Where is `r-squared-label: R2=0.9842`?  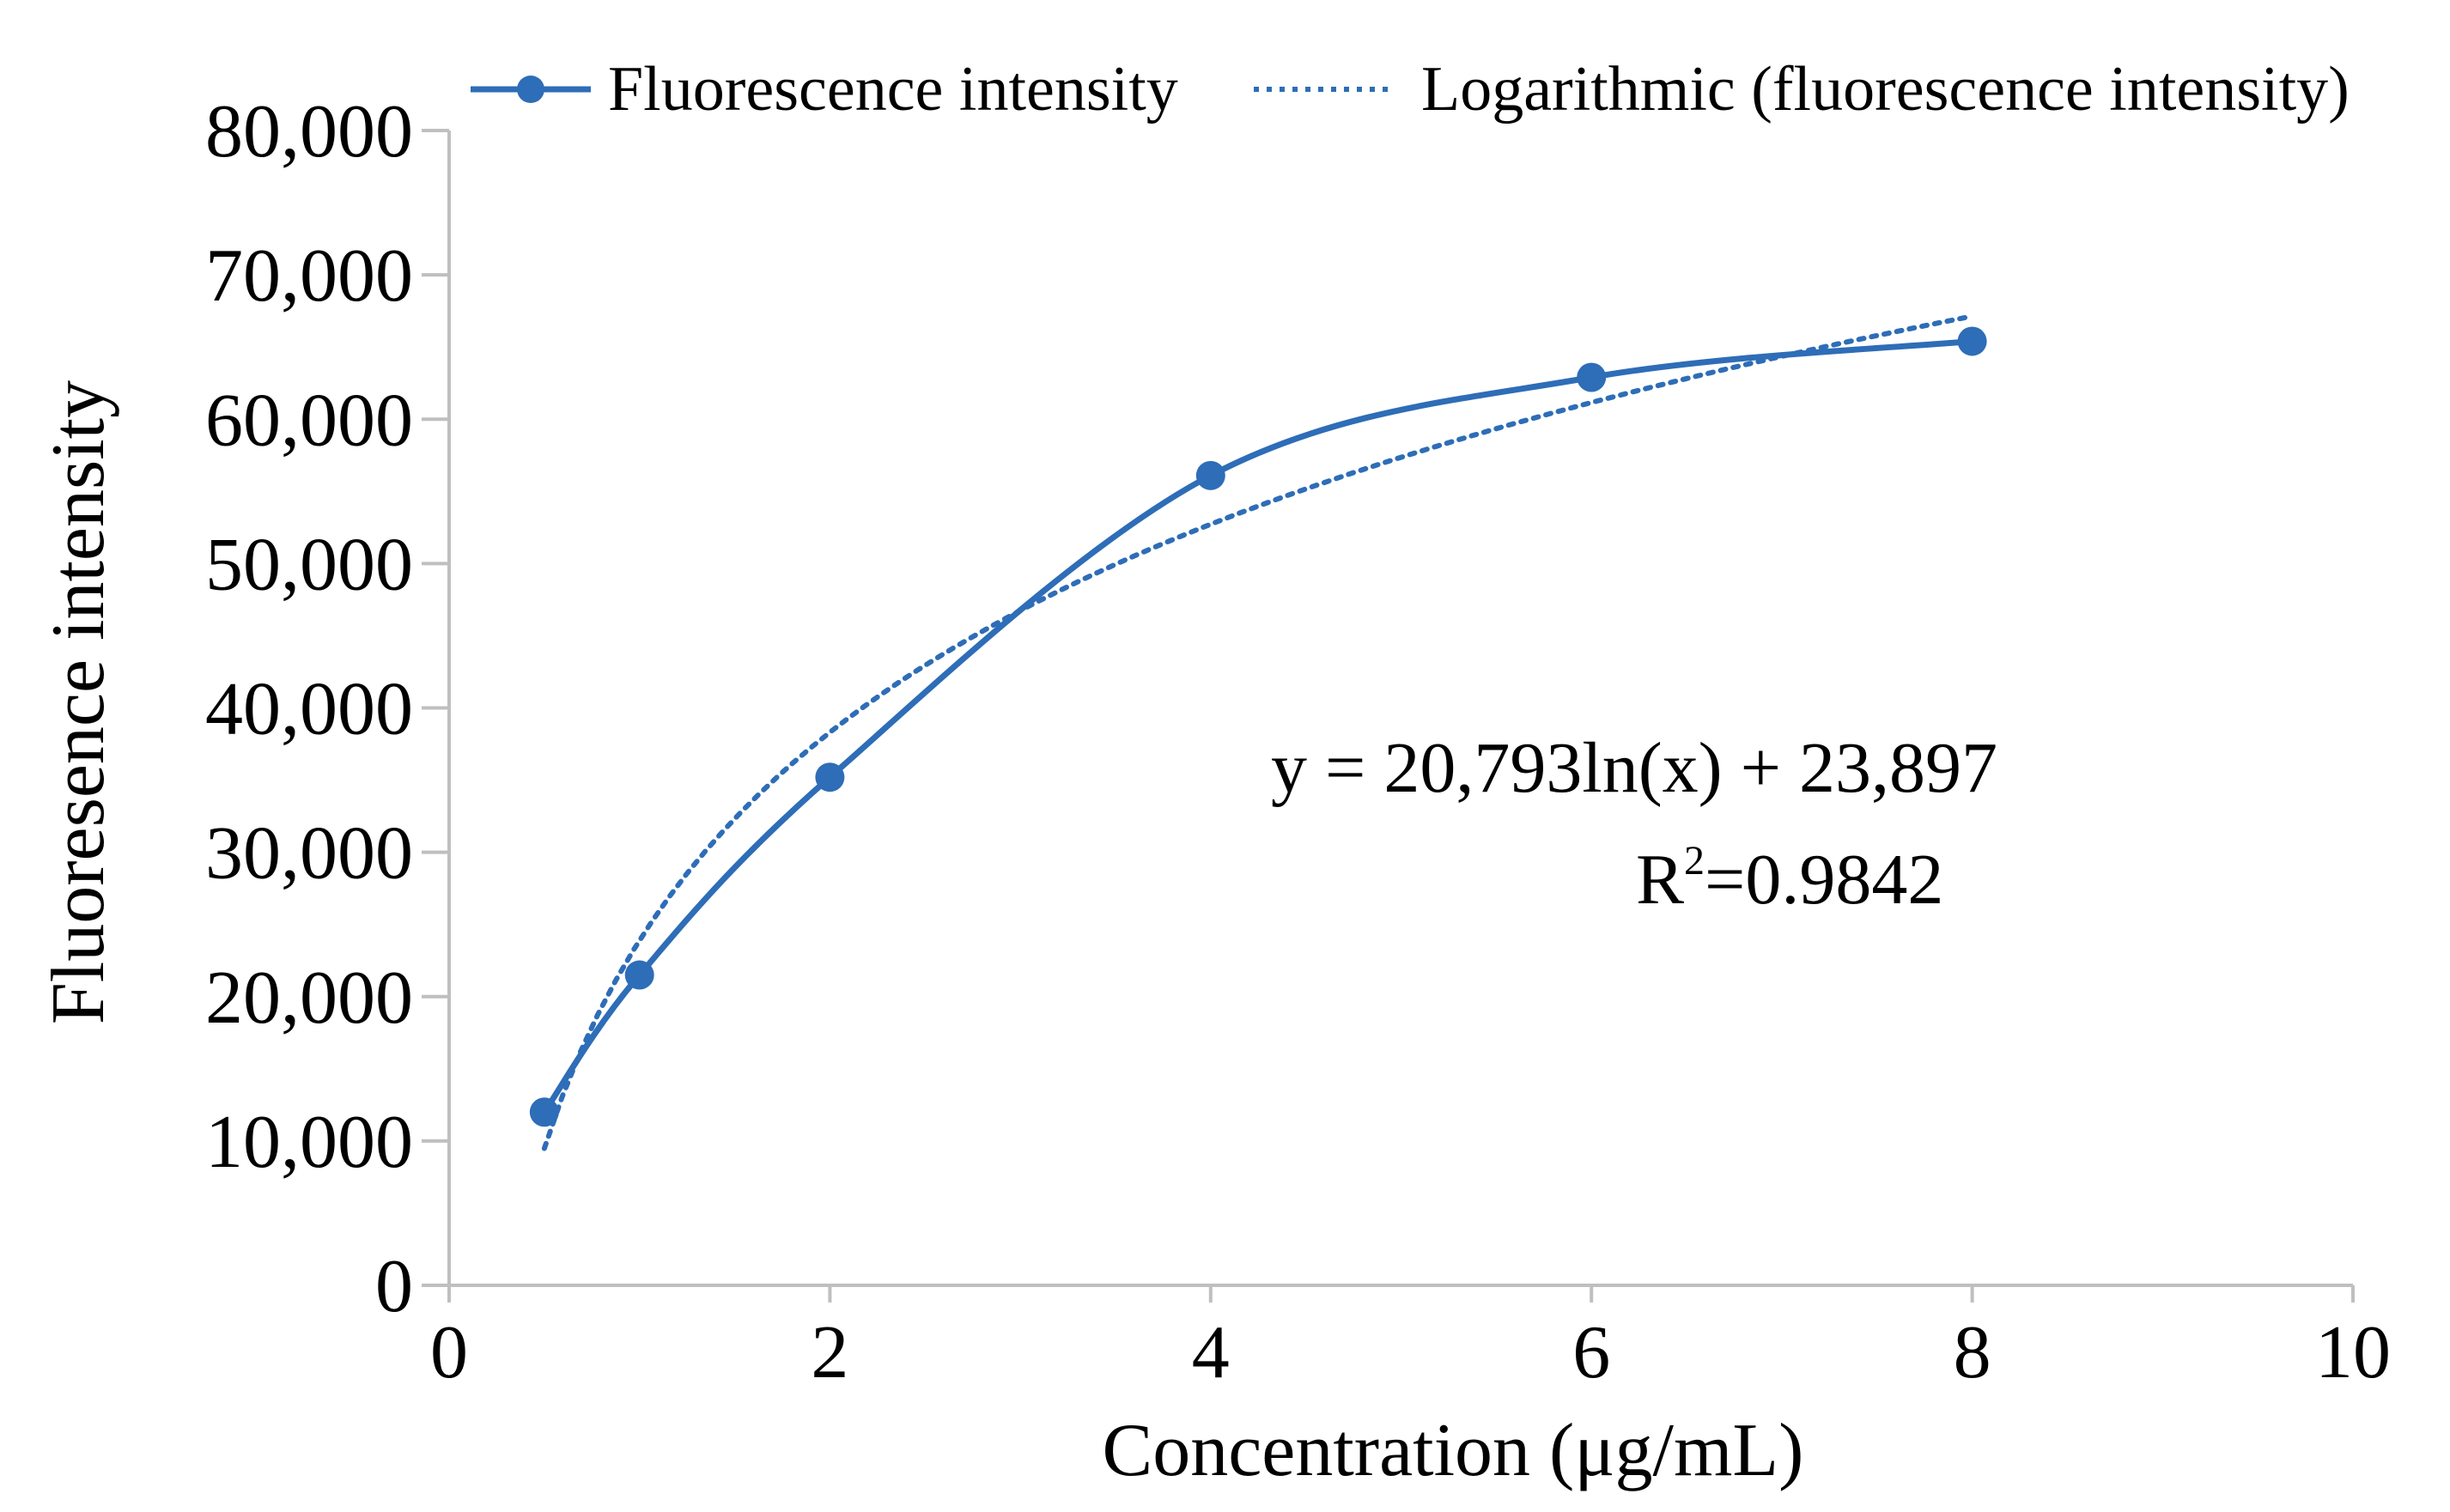 r-squared-label: R2=0.9842 is located at coordinates (1789, 879).